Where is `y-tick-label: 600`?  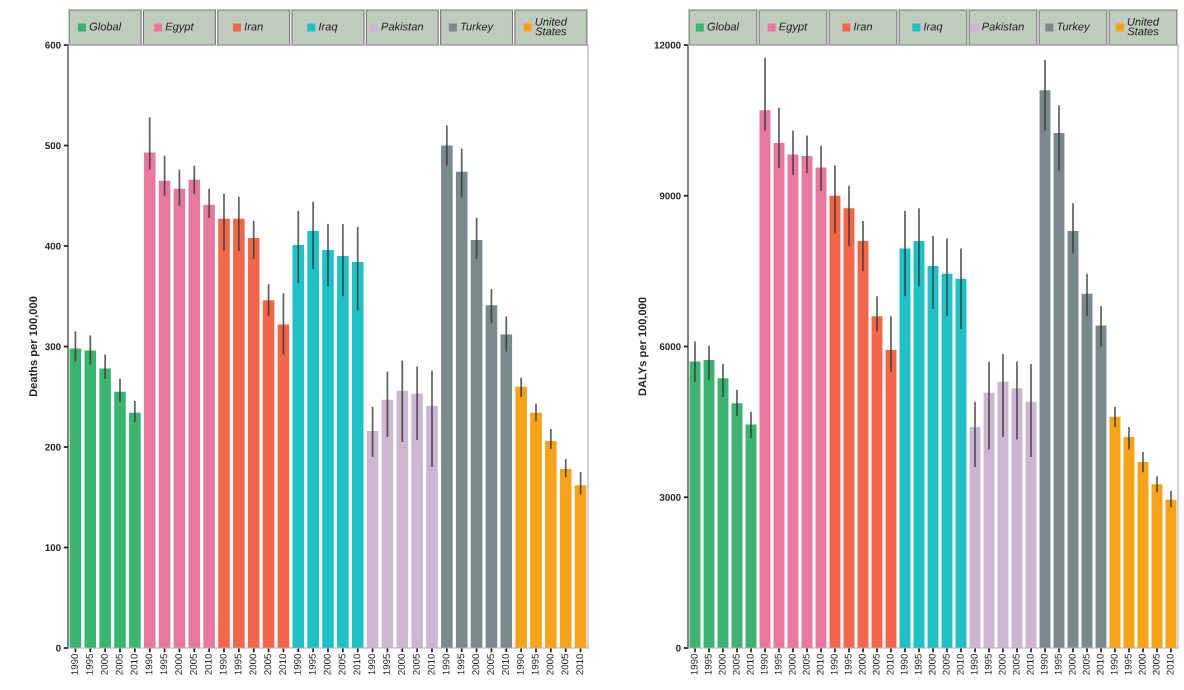 y-tick-label: 600 is located at coordinates (53, 45).